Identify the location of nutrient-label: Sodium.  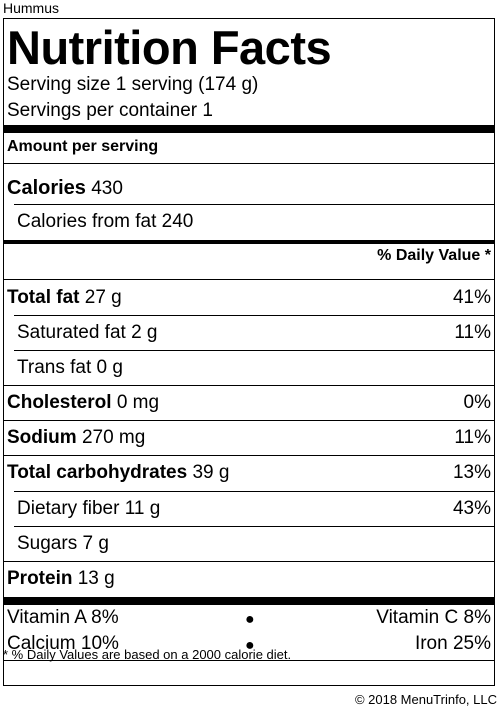
(42, 437).